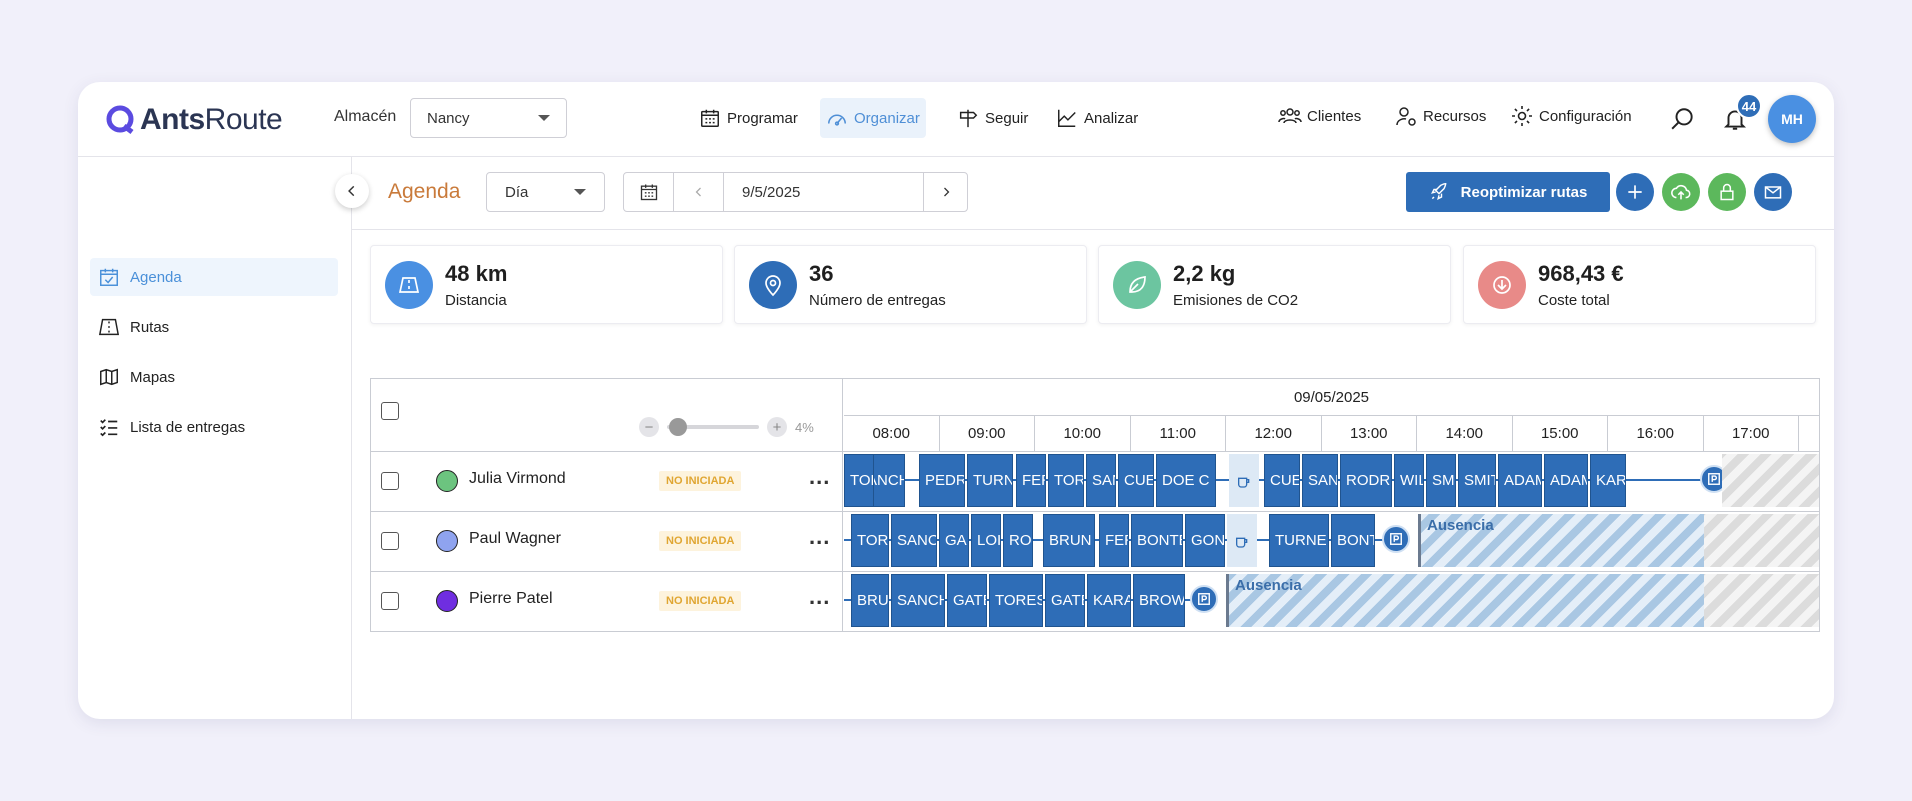 This screenshot has width=1912, height=801. Describe the element at coordinates (1353, 540) in the screenshot. I see `task-block: BONT` at that location.